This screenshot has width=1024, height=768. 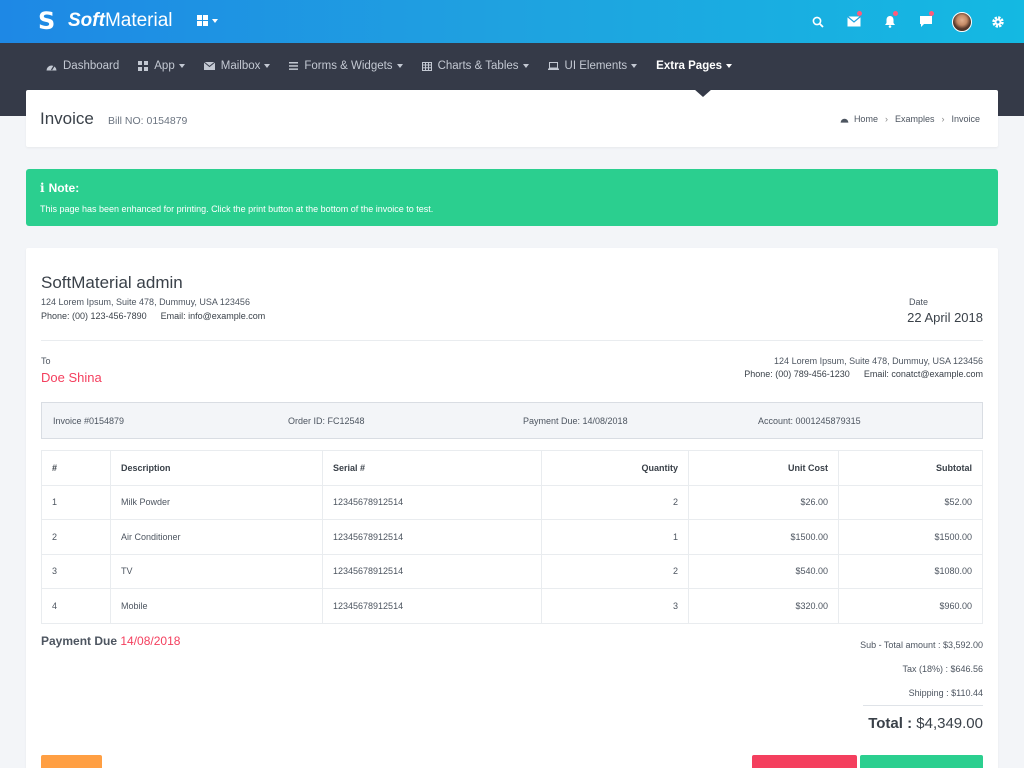 I want to click on nav-forms-widgets: Forms & Widgets, so click(x=346, y=66).